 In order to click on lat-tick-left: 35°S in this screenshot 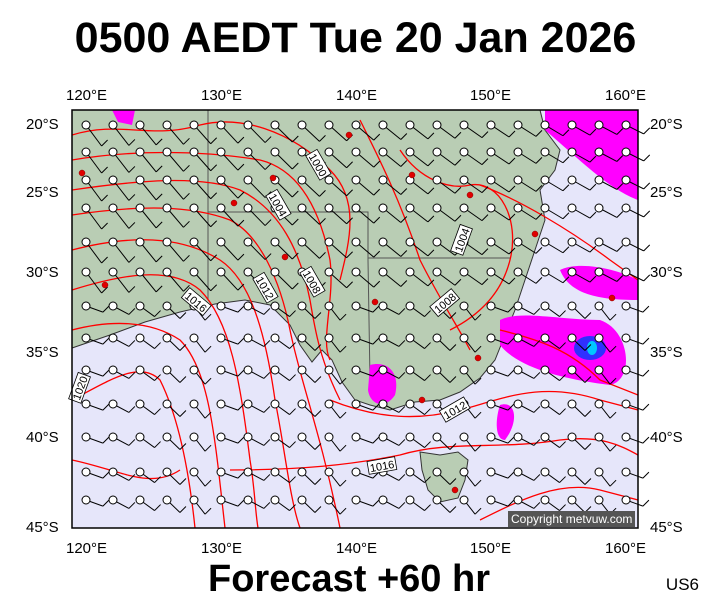, I will do `click(42, 352)`.